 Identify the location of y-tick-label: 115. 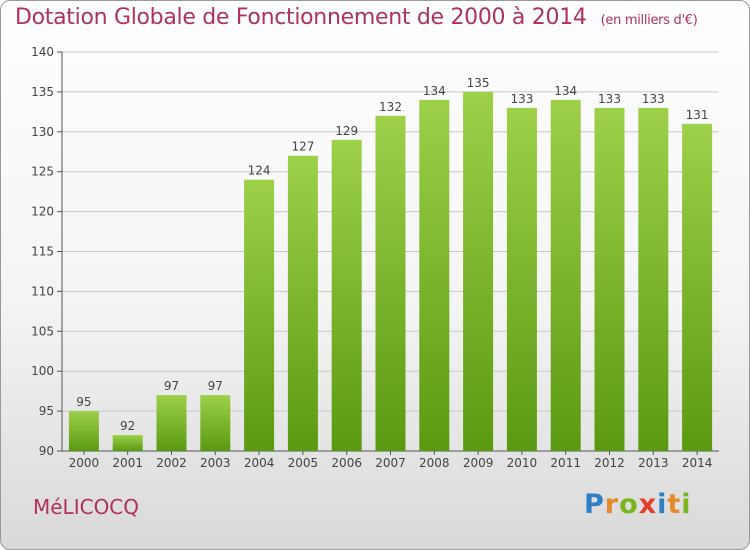
(42, 252).